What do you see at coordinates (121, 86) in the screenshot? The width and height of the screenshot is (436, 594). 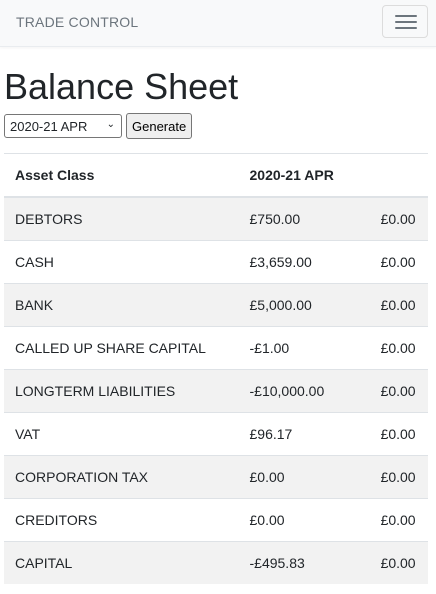 I see `page-title: Balance Sheet` at bounding box center [121, 86].